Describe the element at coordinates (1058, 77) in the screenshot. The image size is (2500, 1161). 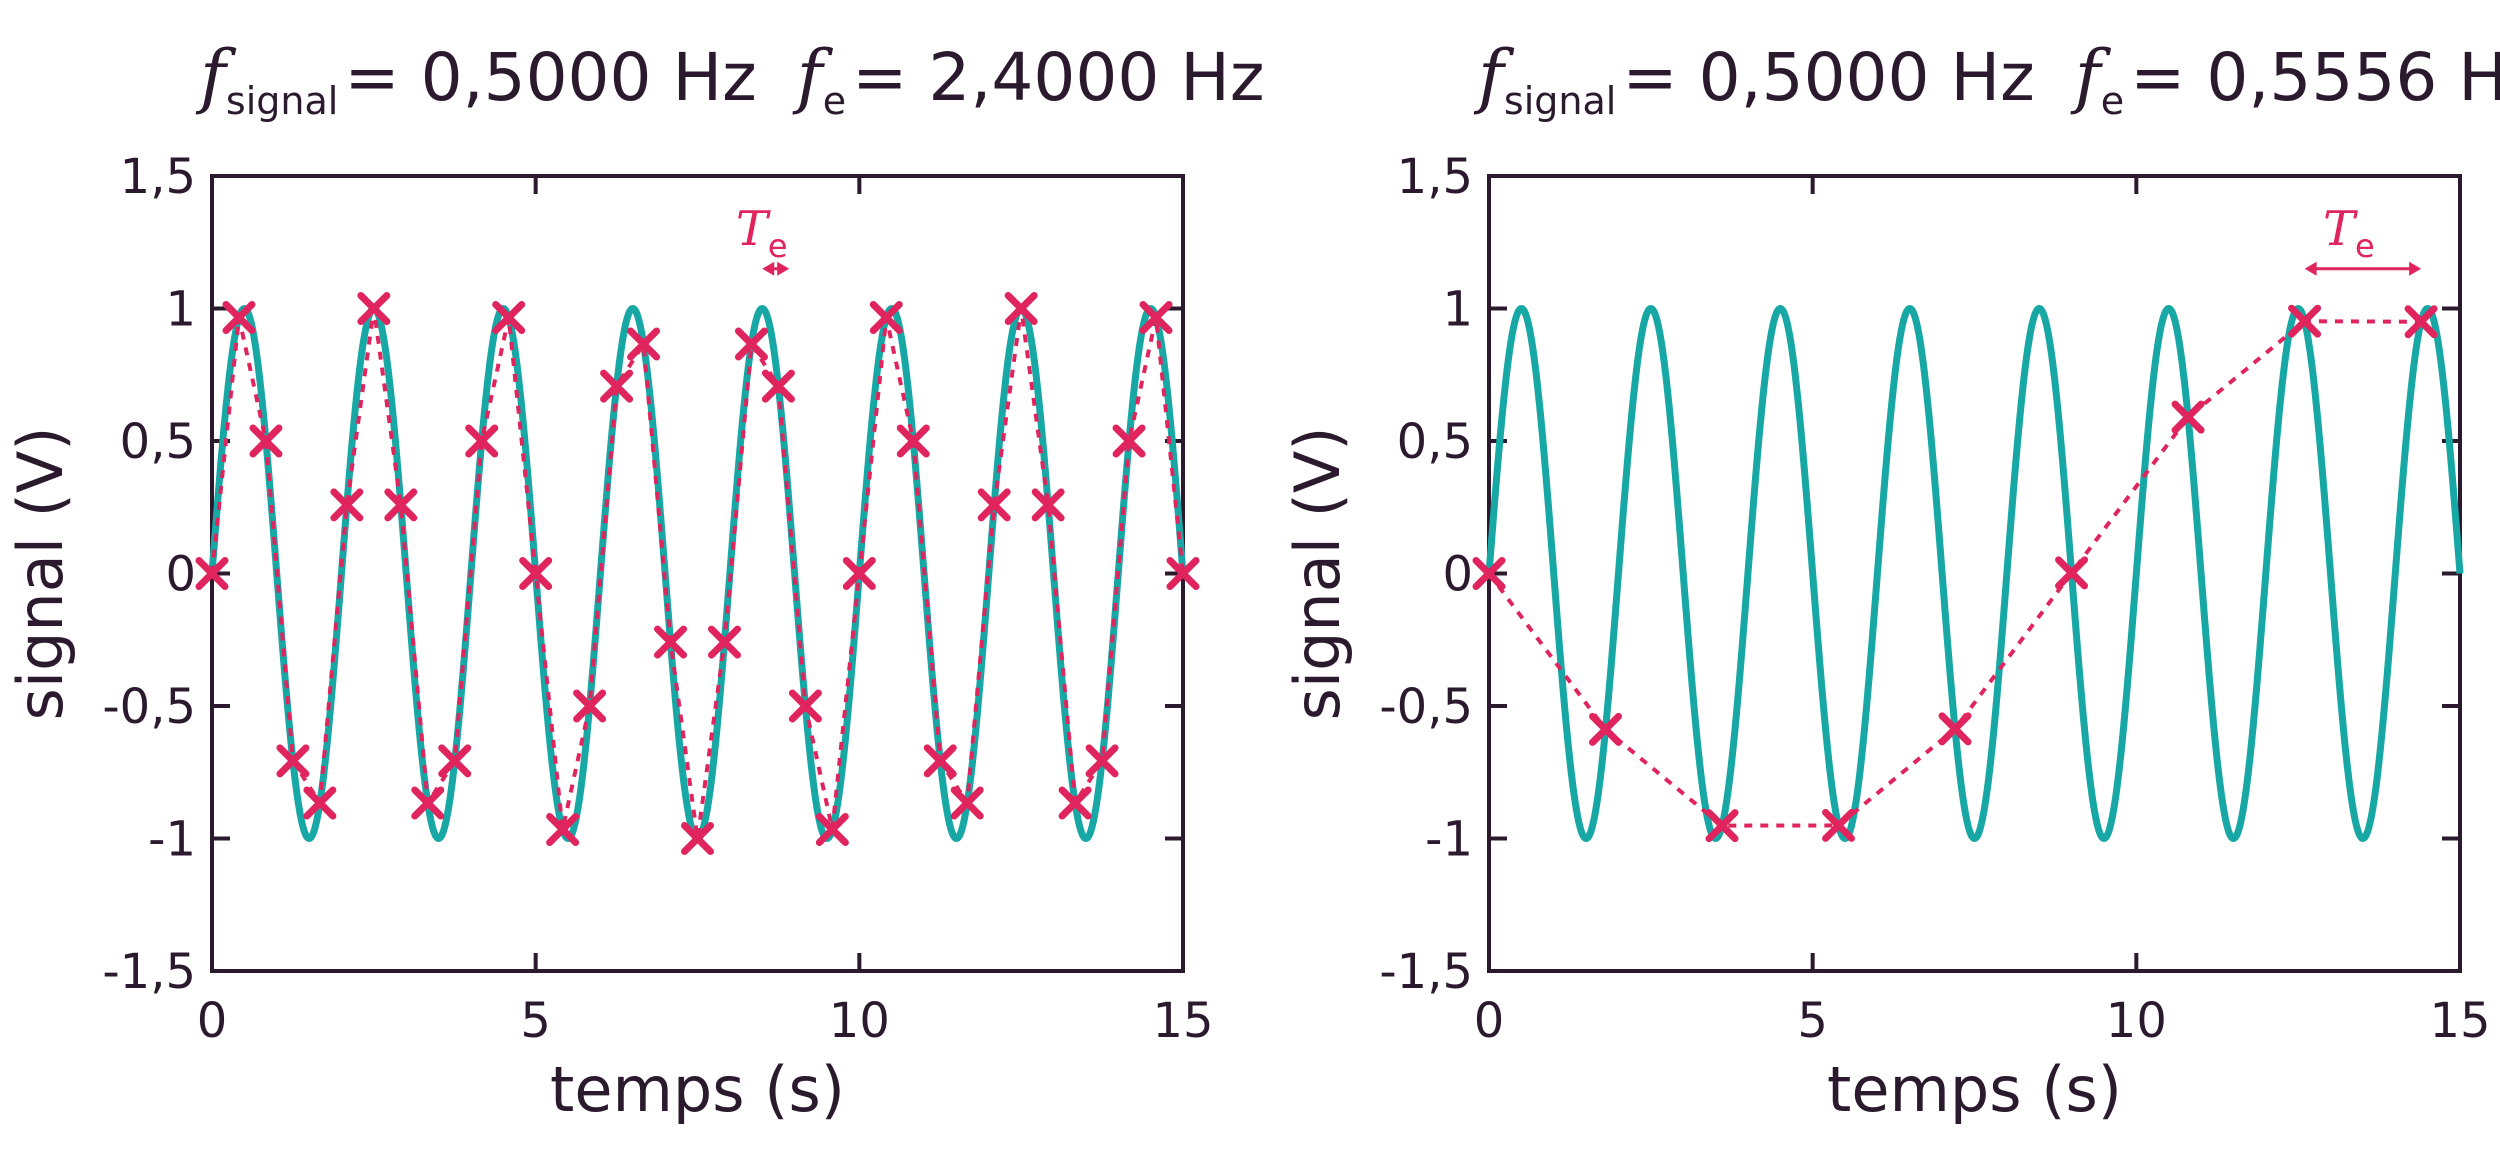
I see `title-e-value: = 2,4000 Hz` at that location.